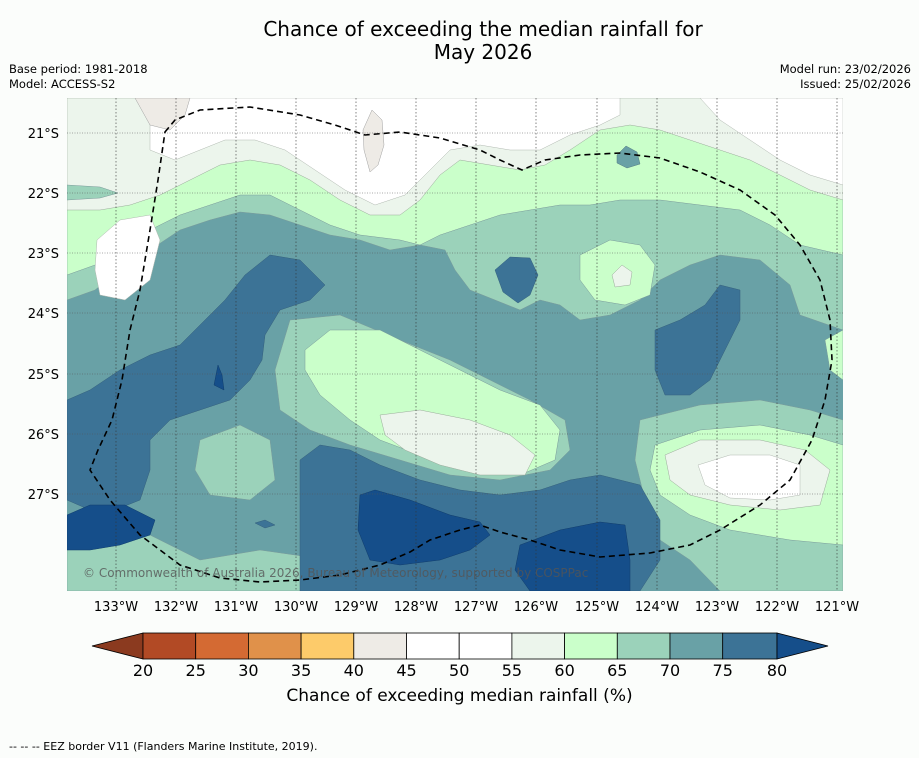 This screenshot has height=758, width=919. Describe the element at coordinates (373, 141) in the screenshot. I see `contour-45-50-n` at that location.